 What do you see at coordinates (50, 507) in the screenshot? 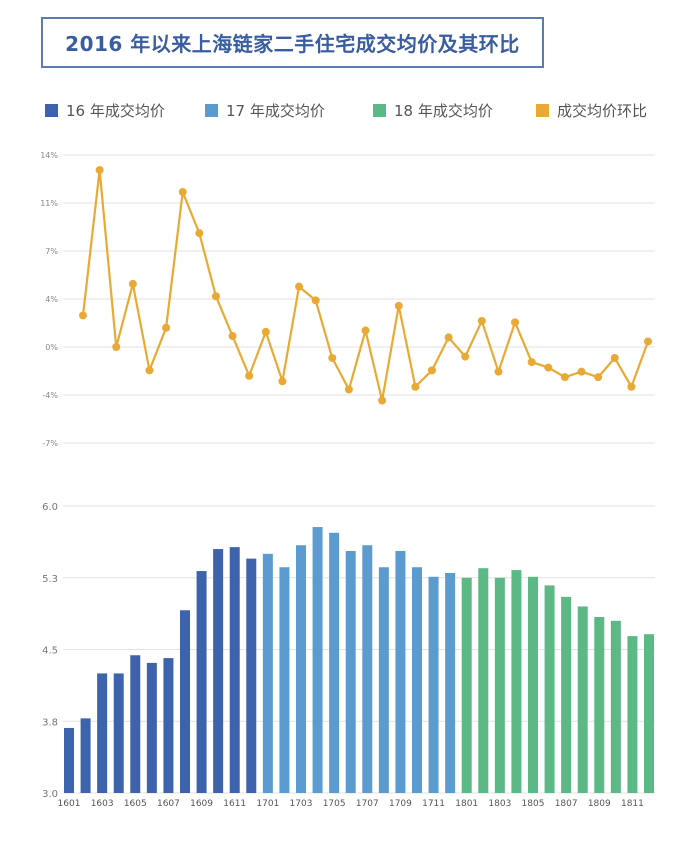
I see `bar-y-tick-label: 6.0` at bounding box center [50, 507].